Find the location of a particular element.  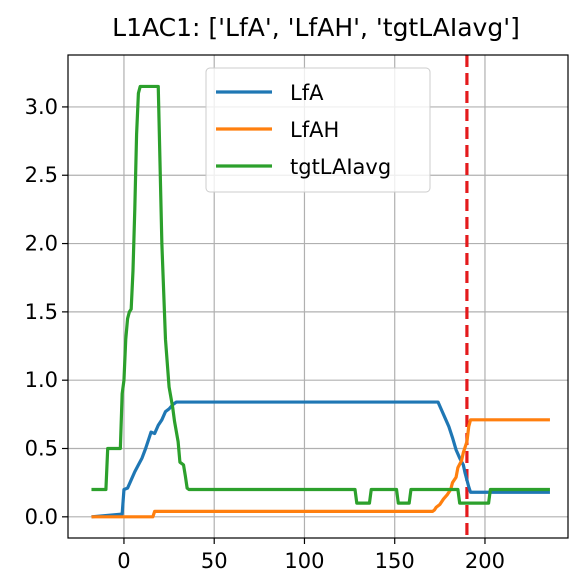

legend: LfA LfAH tgtLAIavg is located at coordinates (318, 130).